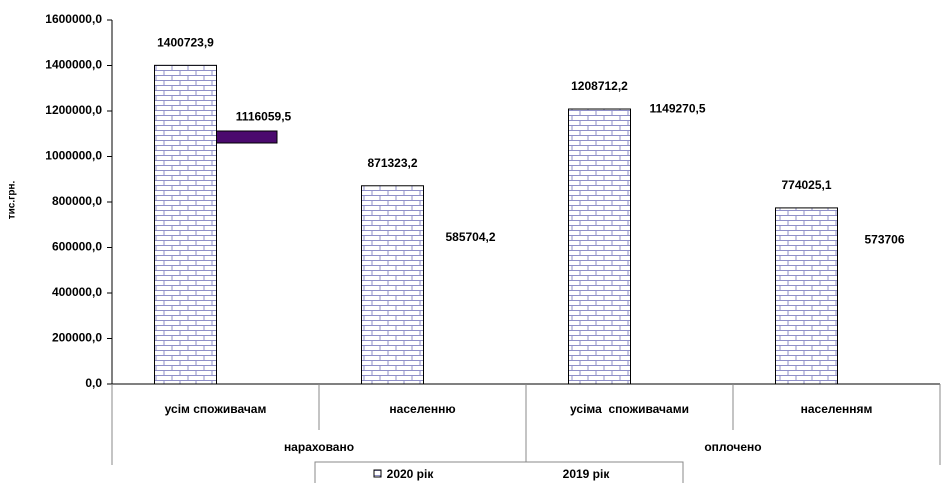 The width and height of the screenshot is (942, 483). I want to click on y-tick-label: 1200000,0, so click(73, 110).